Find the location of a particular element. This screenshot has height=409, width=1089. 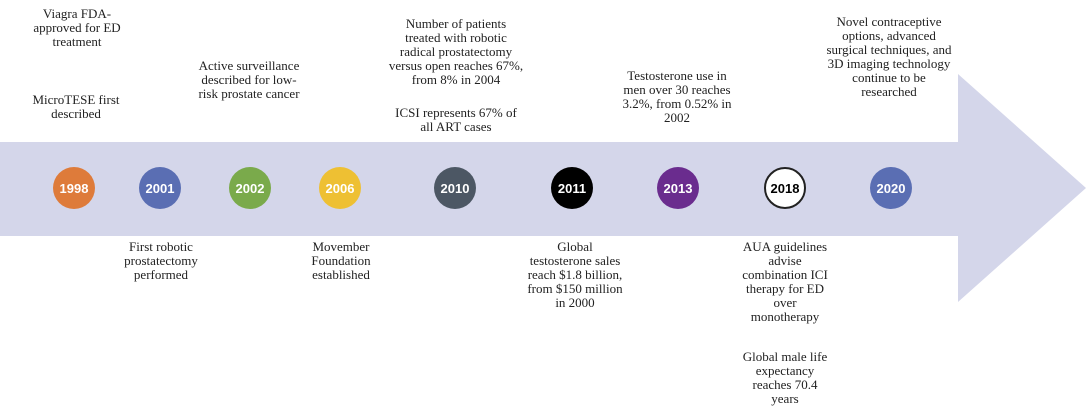

year-node-1998: 1998 is located at coordinates (74, 188).